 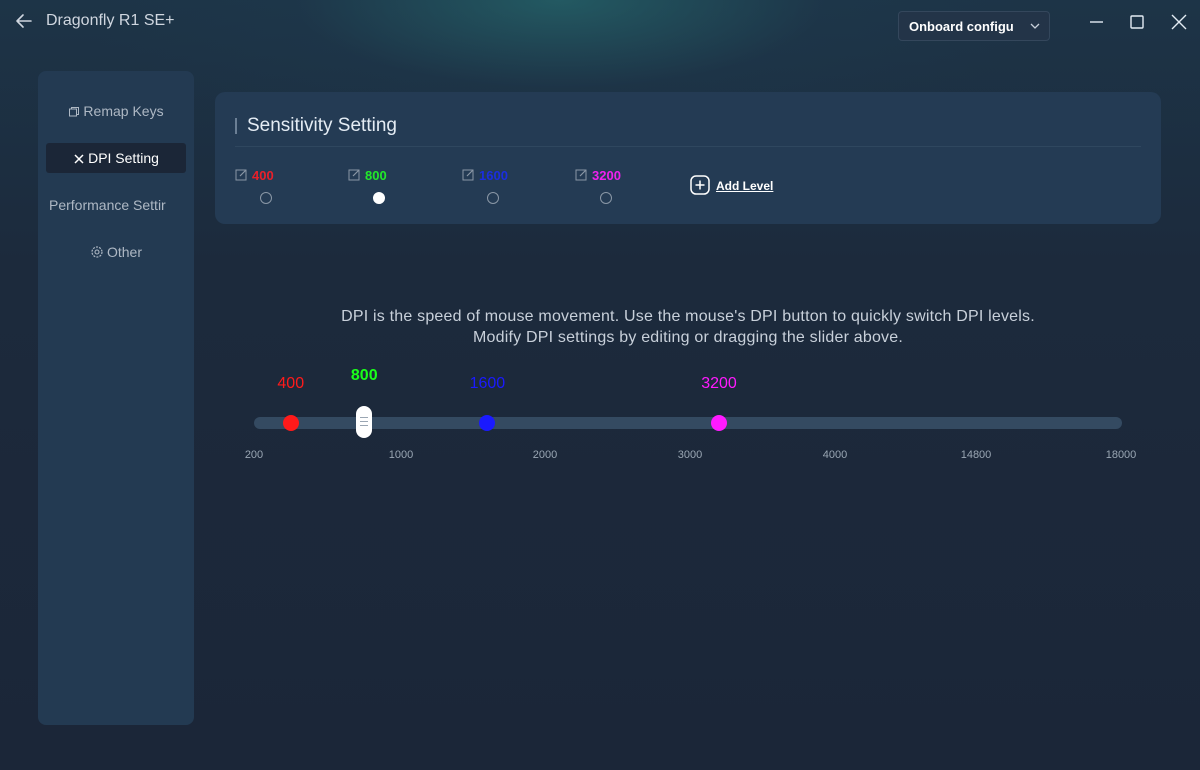 I want to click on dpi-level-3: 1600, so click(x=502, y=187).